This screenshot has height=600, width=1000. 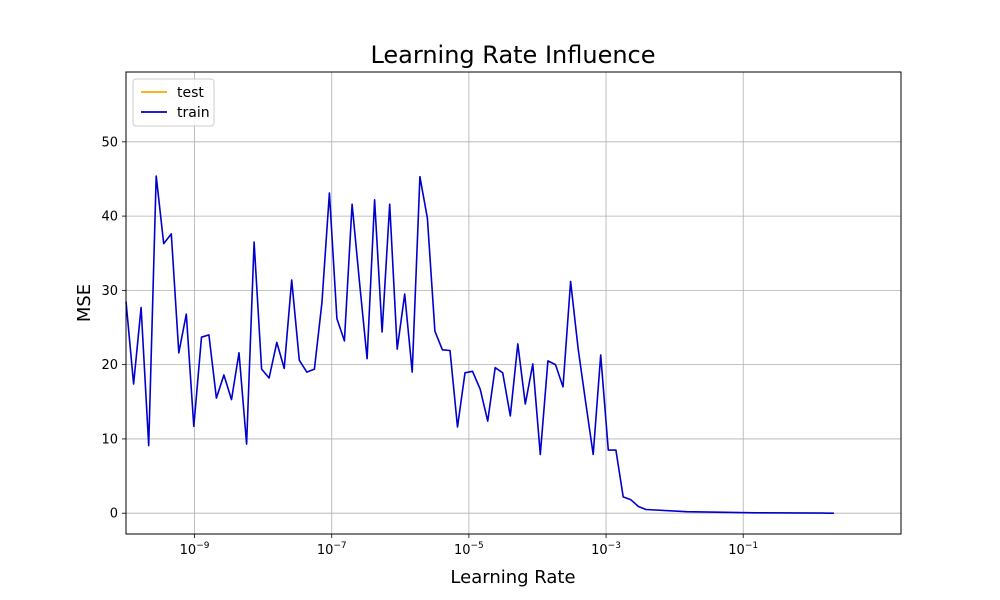 What do you see at coordinates (190, 93) in the screenshot?
I see `legend-label-test: test` at bounding box center [190, 93].